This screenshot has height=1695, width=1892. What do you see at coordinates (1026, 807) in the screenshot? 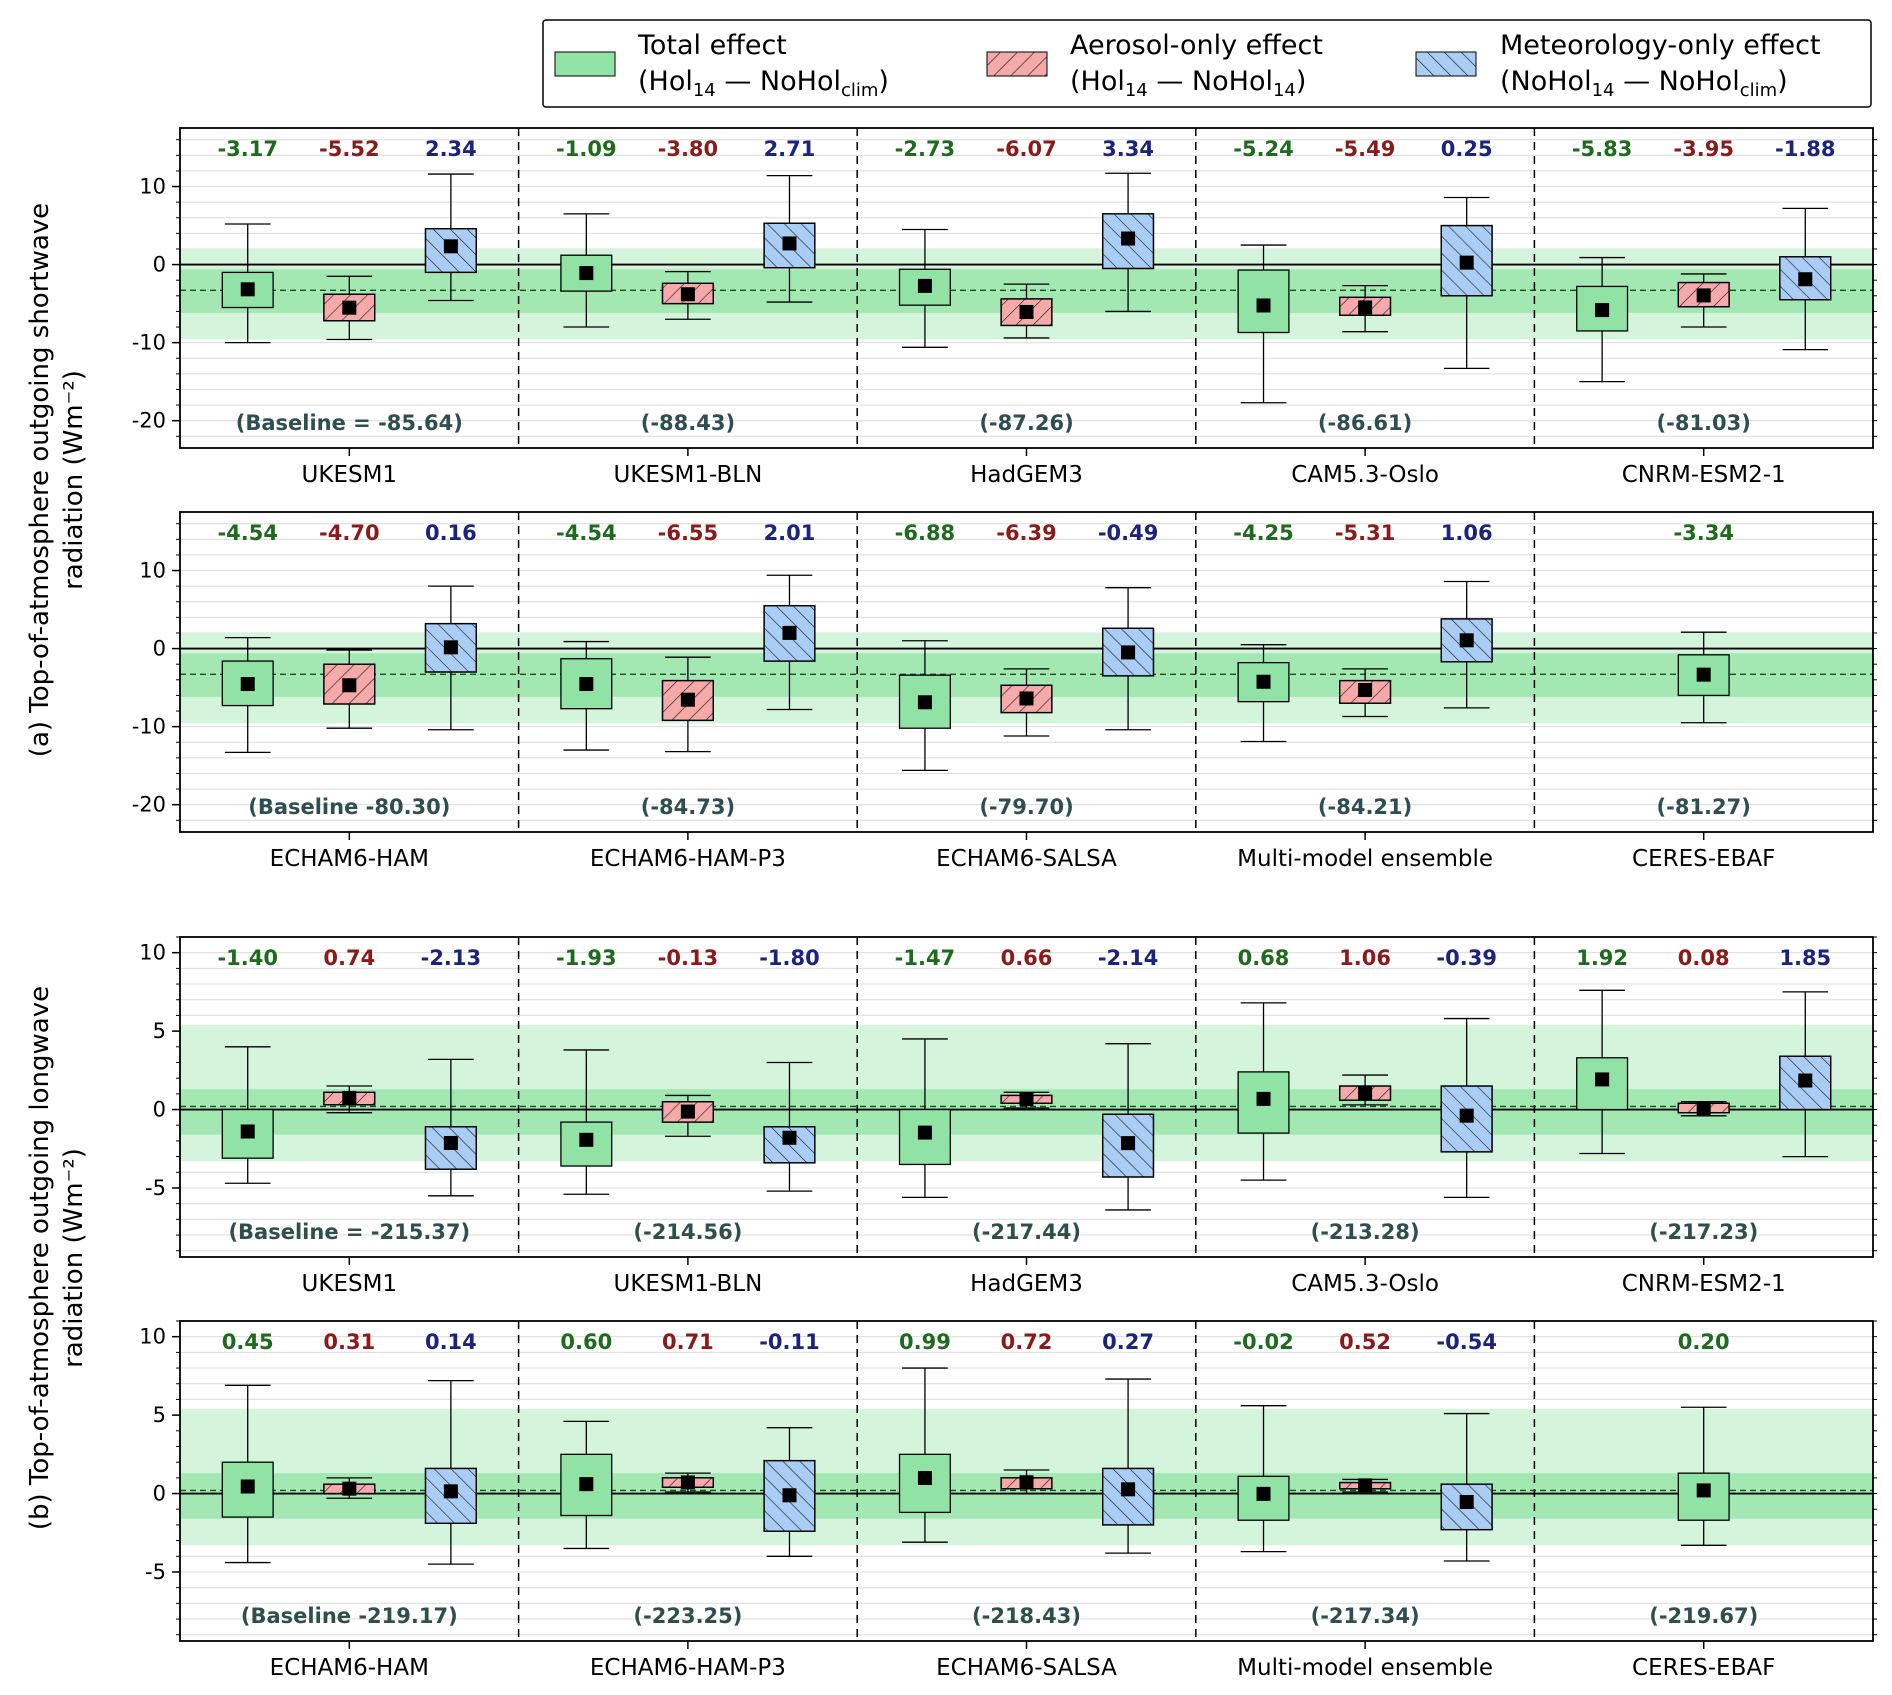
I see `baseline-label: (-79.70)` at bounding box center [1026, 807].